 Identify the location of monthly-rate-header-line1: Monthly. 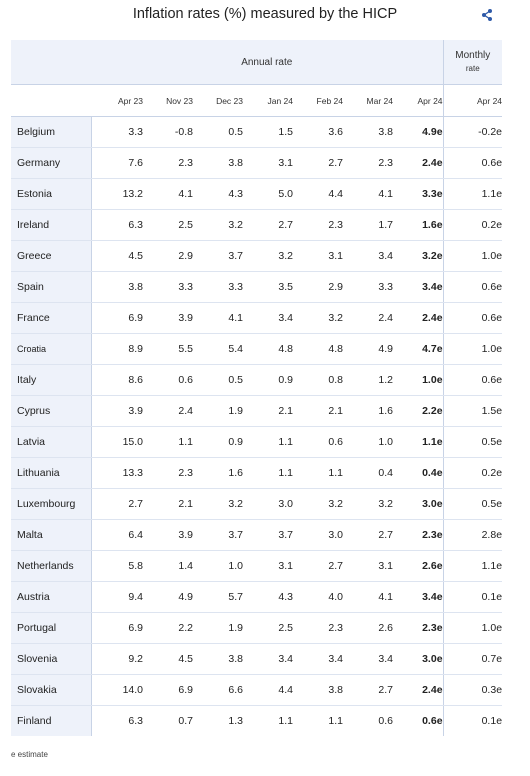
(473, 55).